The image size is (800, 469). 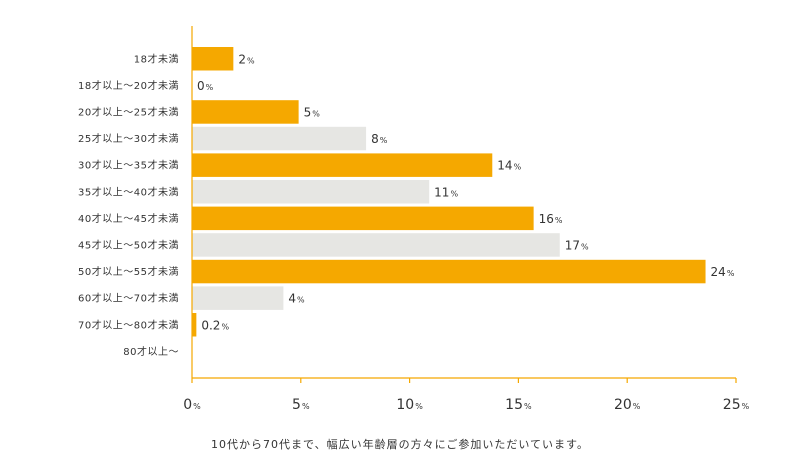 I want to click on data-label: 14%, so click(x=509, y=166).